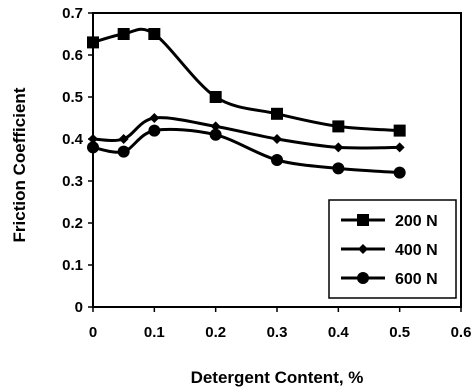 This screenshot has width=476, height=390. Describe the element at coordinates (19, 164) in the screenshot. I see `y-axis-title: Friction Coefficient` at that location.